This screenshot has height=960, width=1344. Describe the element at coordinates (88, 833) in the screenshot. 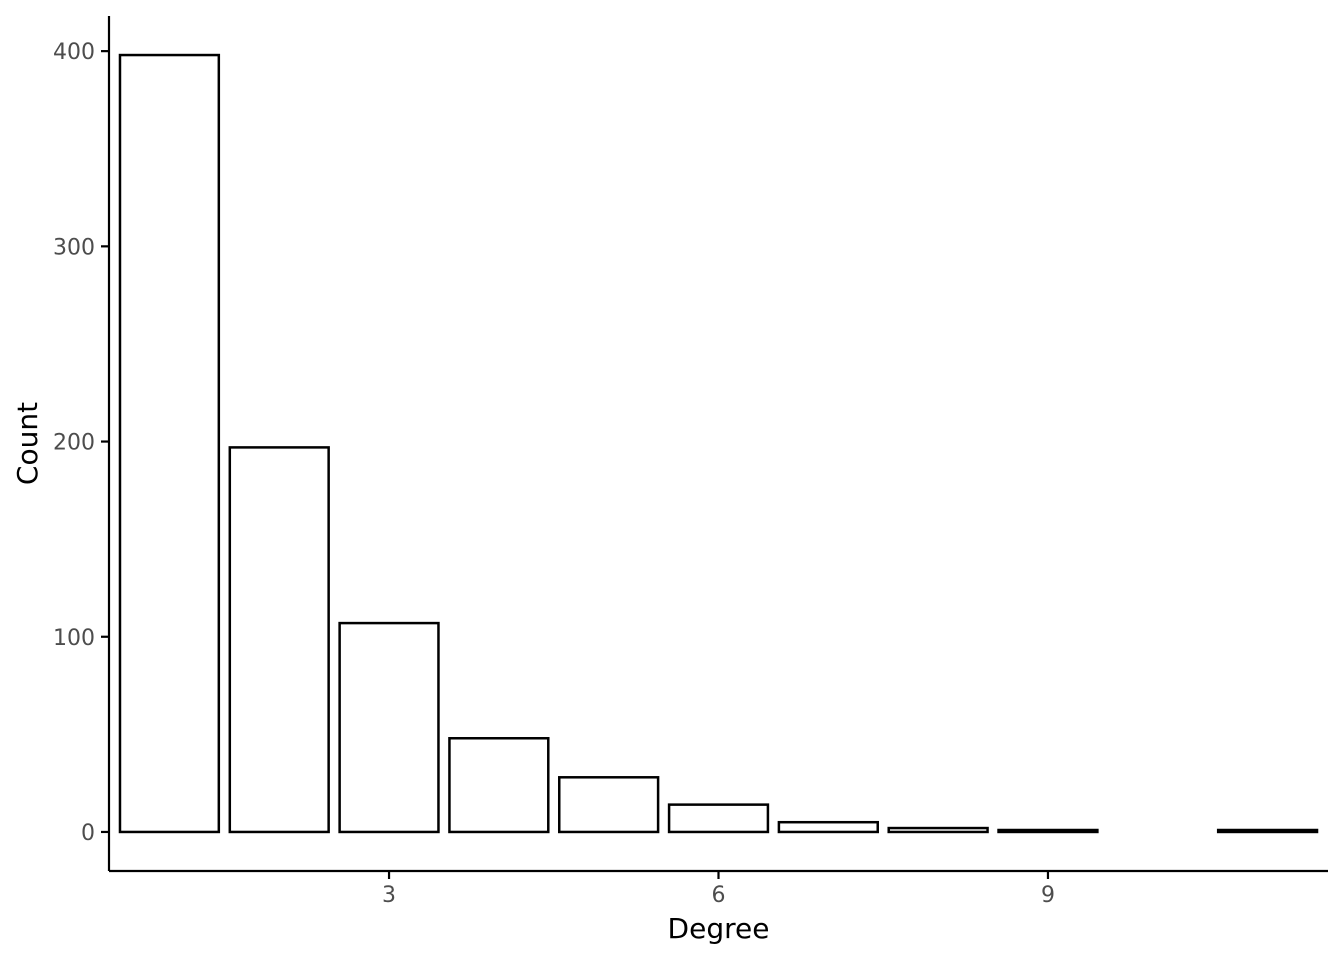

I see `y-tick-label-0: 0` at that location.